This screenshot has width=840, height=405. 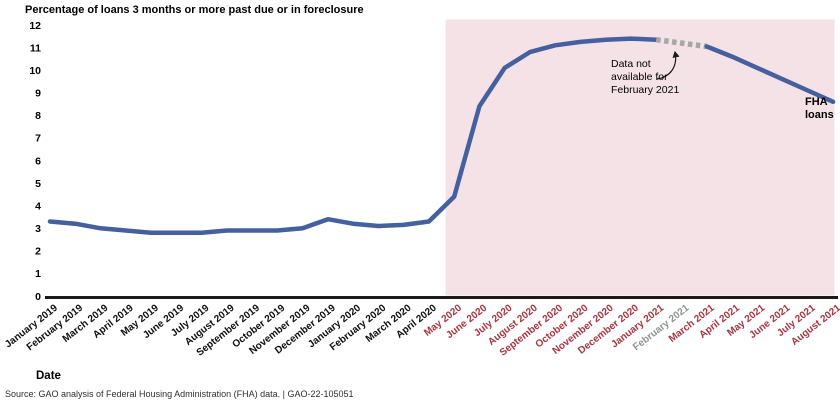 What do you see at coordinates (38, 139) in the screenshot?
I see `y-axis-label: 7` at bounding box center [38, 139].